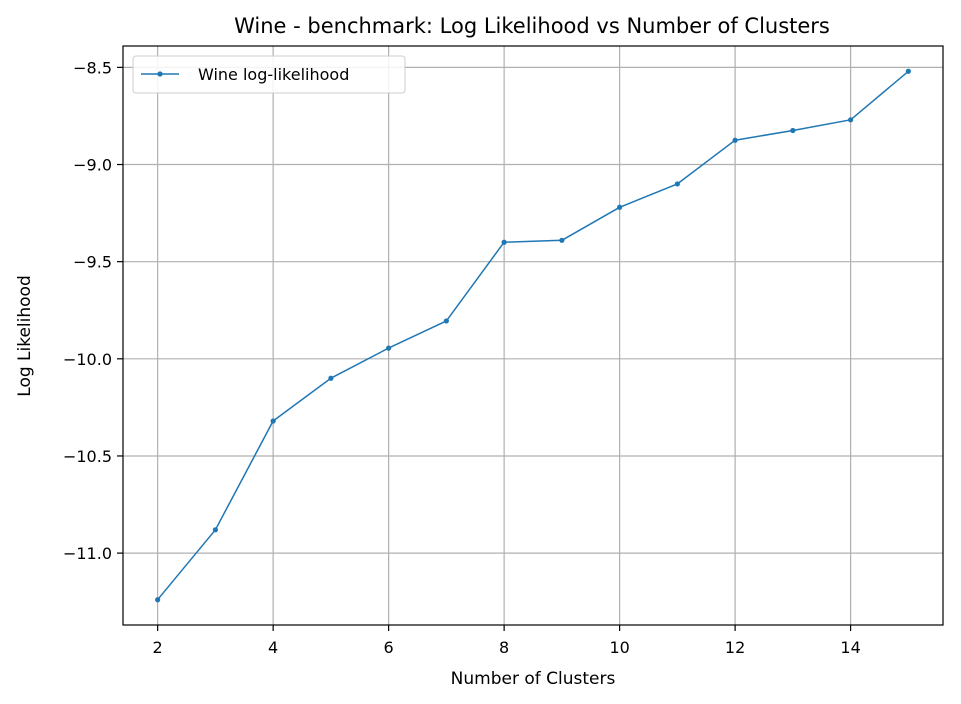 The height and width of the screenshot is (704, 961). Describe the element at coordinates (273, 647) in the screenshot. I see `x-tick-label: 4` at that location.